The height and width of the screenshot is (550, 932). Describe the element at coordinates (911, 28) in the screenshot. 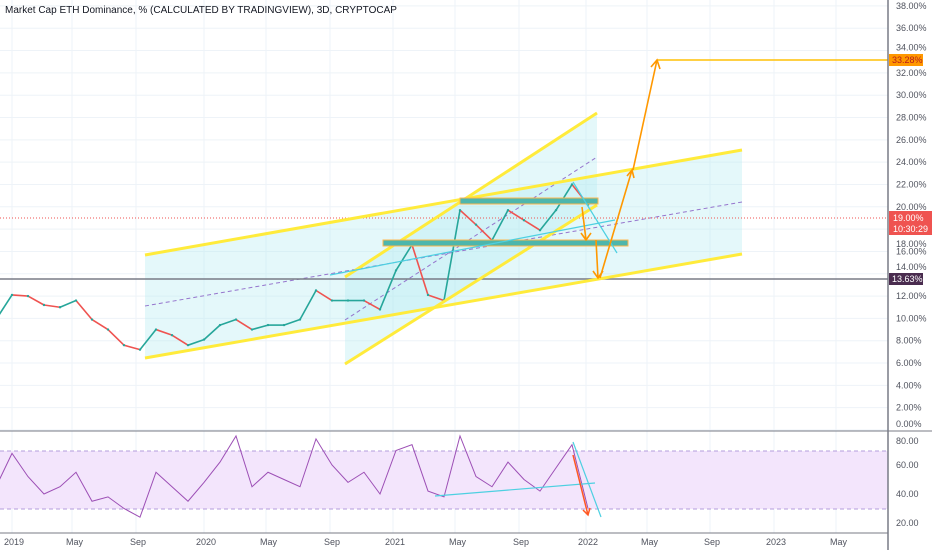

I see `price-tick: 36.00%` at that location.